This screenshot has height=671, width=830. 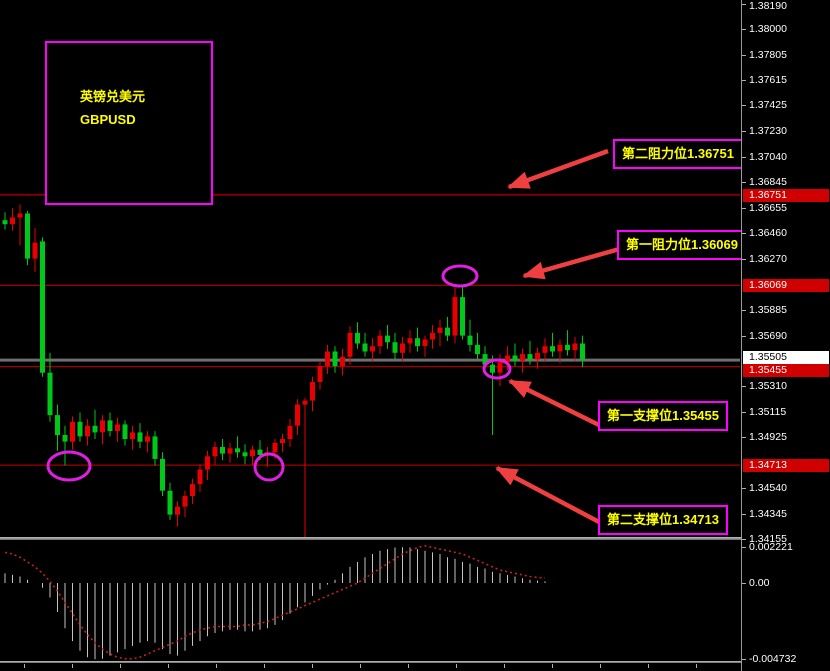 I want to click on price-tick-label: 1.37230, so click(x=768, y=131).